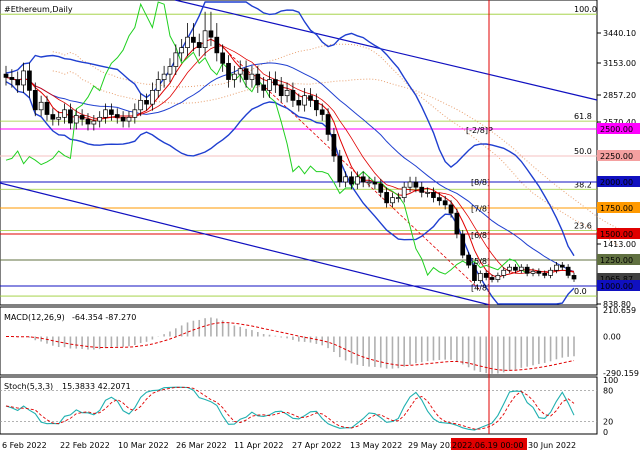 The image size is (640, 457). Describe the element at coordinates (583, 184) in the screenshot. I see `fib-label-3: 38.2` at that location.